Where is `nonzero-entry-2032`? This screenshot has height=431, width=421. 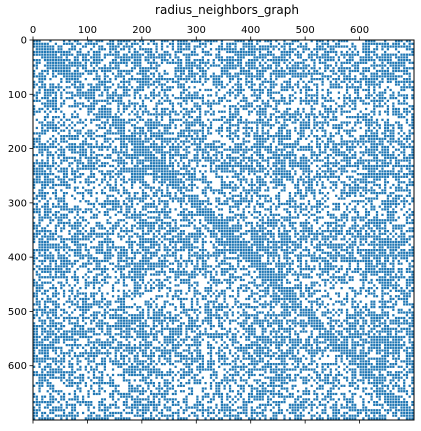
nonzero-entry-2032 is located at coordinates (290, 103).